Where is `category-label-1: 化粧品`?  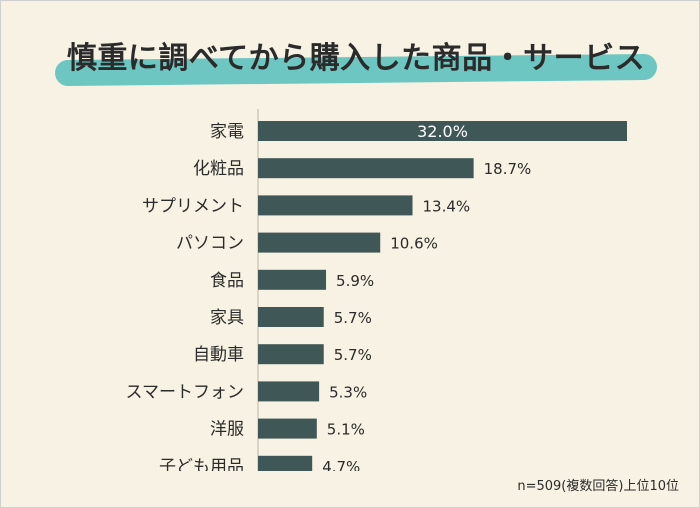
category-label-1: 化粧品 is located at coordinates (218, 169).